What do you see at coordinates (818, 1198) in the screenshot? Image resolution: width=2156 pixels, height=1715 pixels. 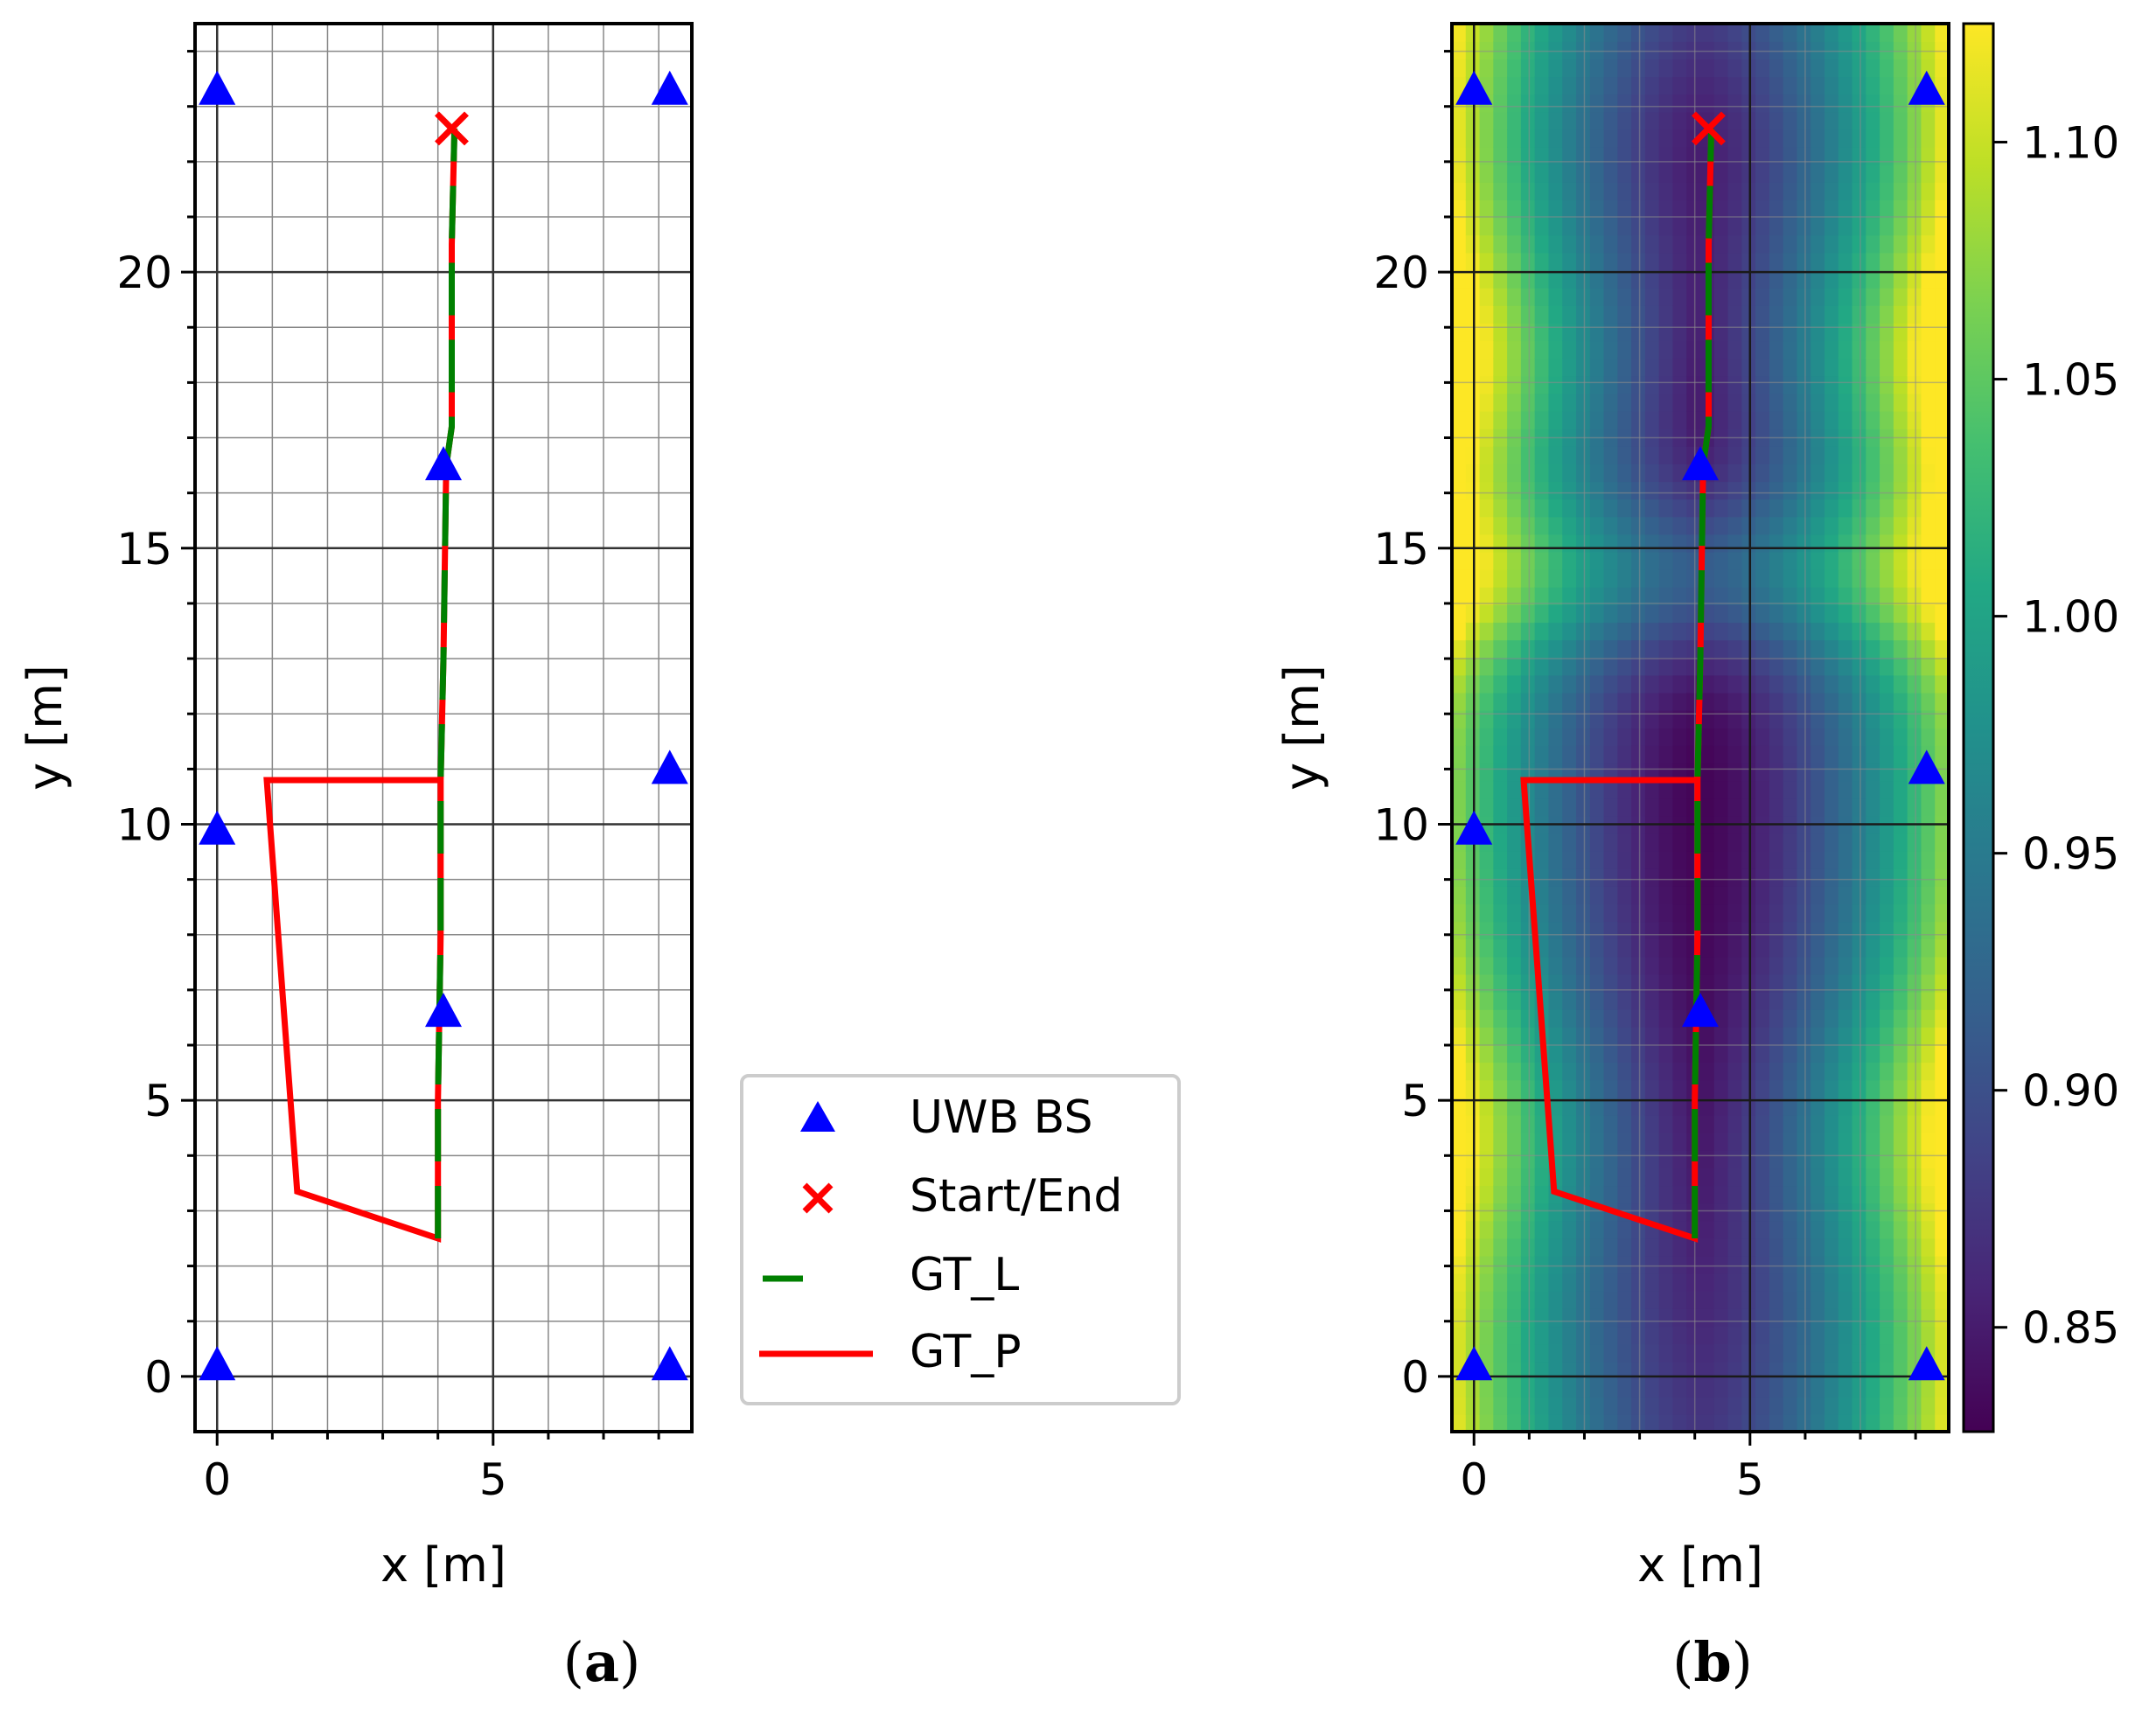 I see `legend-start-end-marker` at bounding box center [818, 1198].